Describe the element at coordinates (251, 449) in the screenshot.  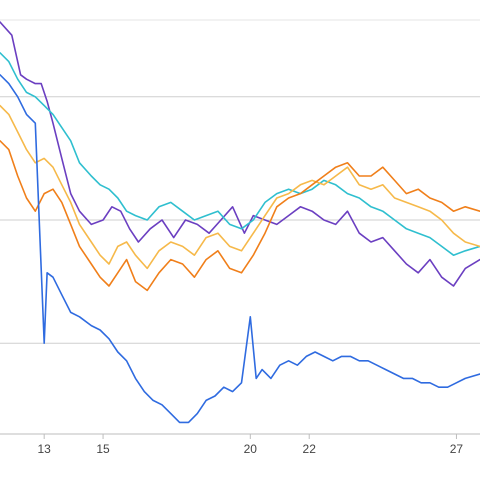
I see `x-tick-label-2: 20` at that location.